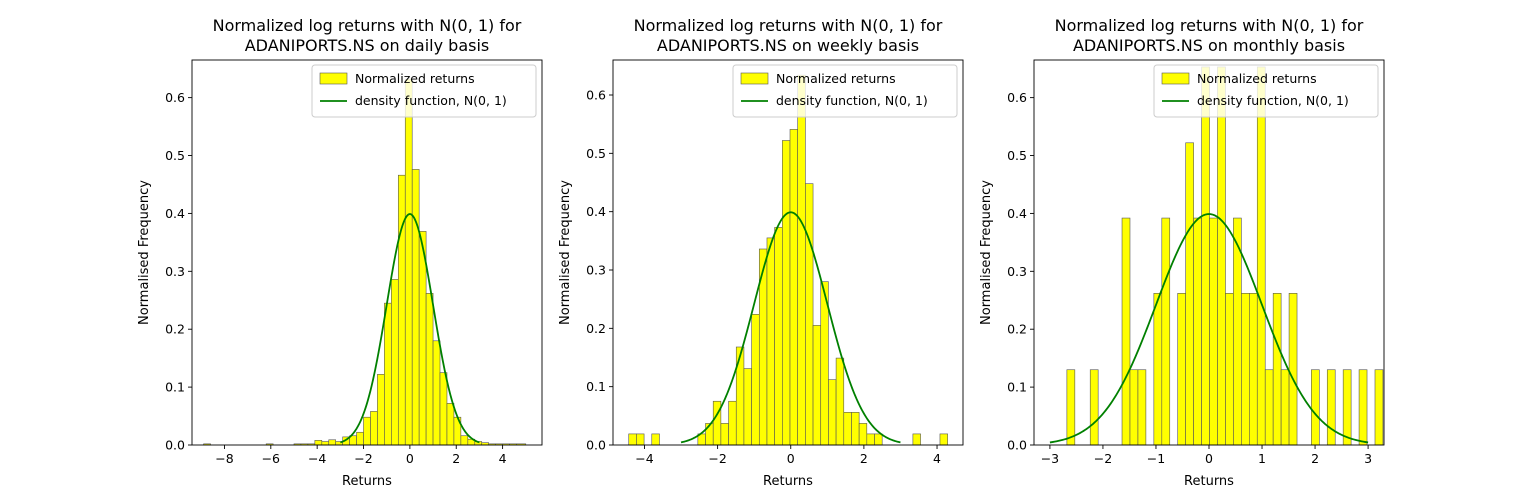 The height and width of the screenshot is (500, 1539). What do you see at coordinates (175, 213) in the screenshot?
I see `y-tick-label: 0.4` at bounding box center [175, 213].